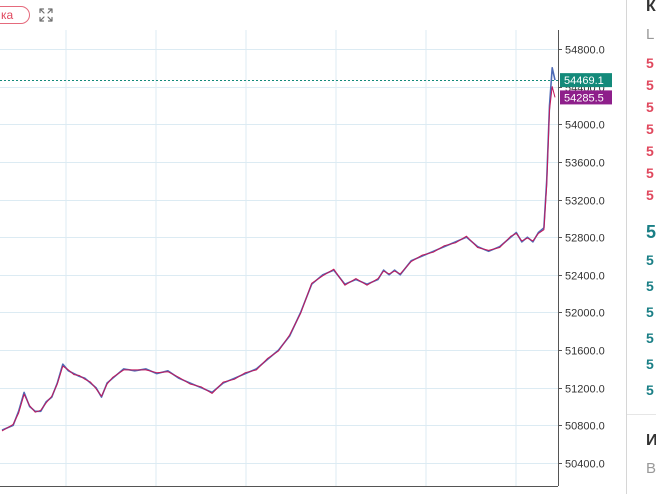 This screenshot has height=494, width=656. Describe the element at coordinates (651, 468) in the screenshot. I see `side-panel-footer-subtitle: В` at that location.